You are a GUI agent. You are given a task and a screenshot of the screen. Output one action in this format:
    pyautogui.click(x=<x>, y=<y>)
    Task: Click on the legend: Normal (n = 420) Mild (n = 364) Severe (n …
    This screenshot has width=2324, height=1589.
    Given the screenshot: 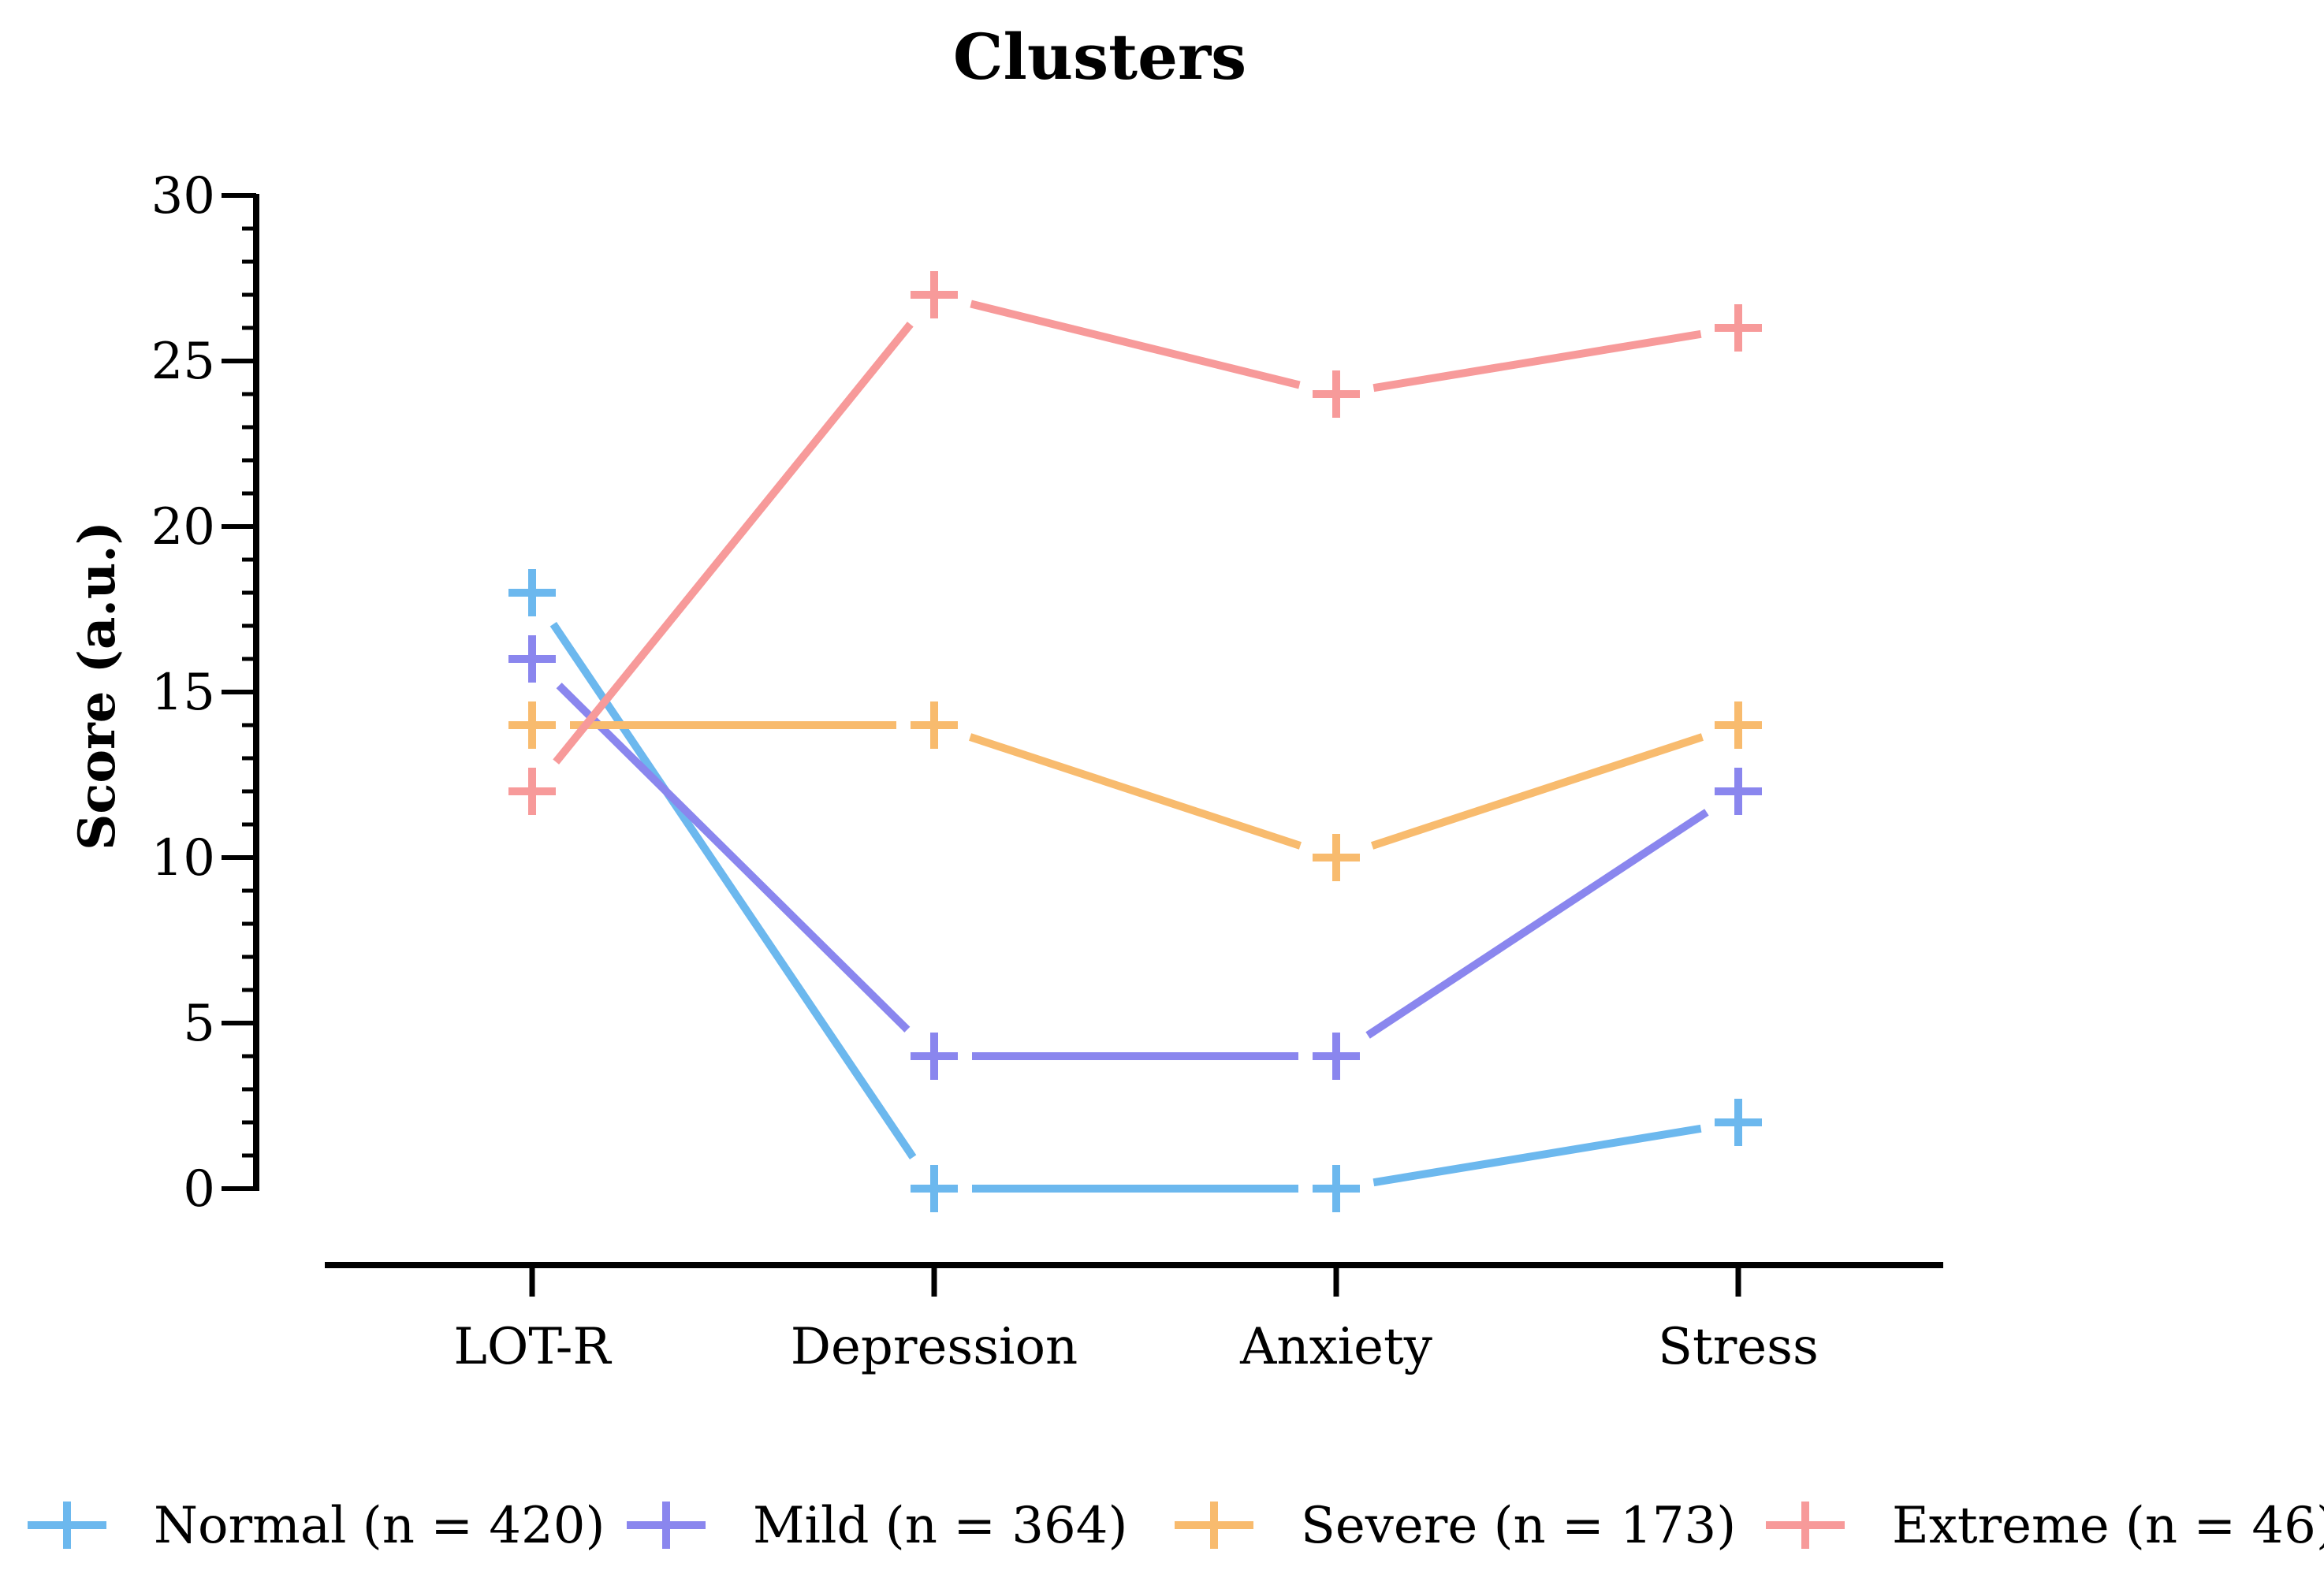 What is the action you would take?
    pyautogui.click(x=1176, y=1526)
    